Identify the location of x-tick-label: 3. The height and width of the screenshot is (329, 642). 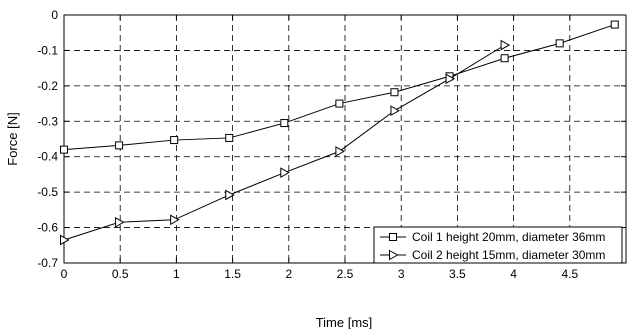
(401, 274).